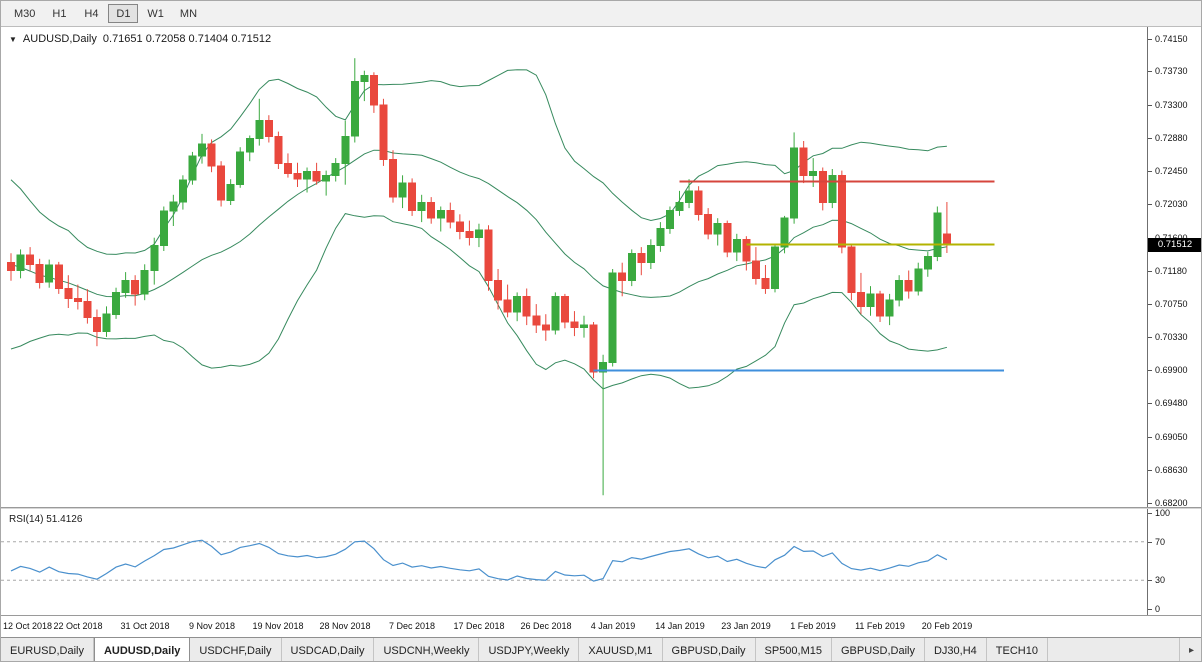 Image resolution: width=1202 pixels, height=662 pixels. Describe the element at coordinates (328, 649) in the screenshot. I see `symbol-tab-3-usdcad-daily: USDCAD,Daily` at that location.